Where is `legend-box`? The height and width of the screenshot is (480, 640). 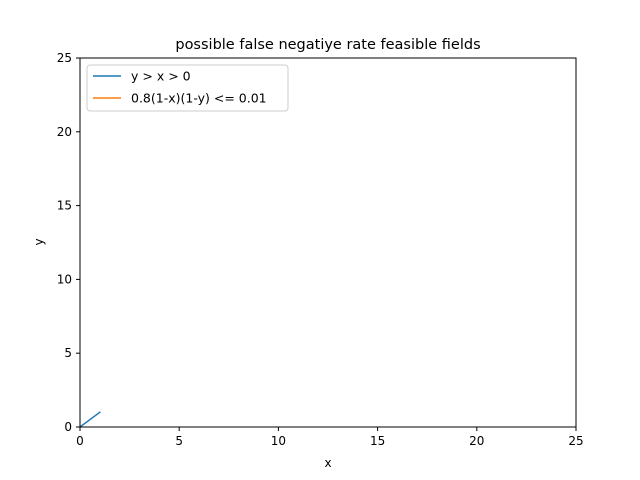
legend-box is located at coordinates (187, 88).